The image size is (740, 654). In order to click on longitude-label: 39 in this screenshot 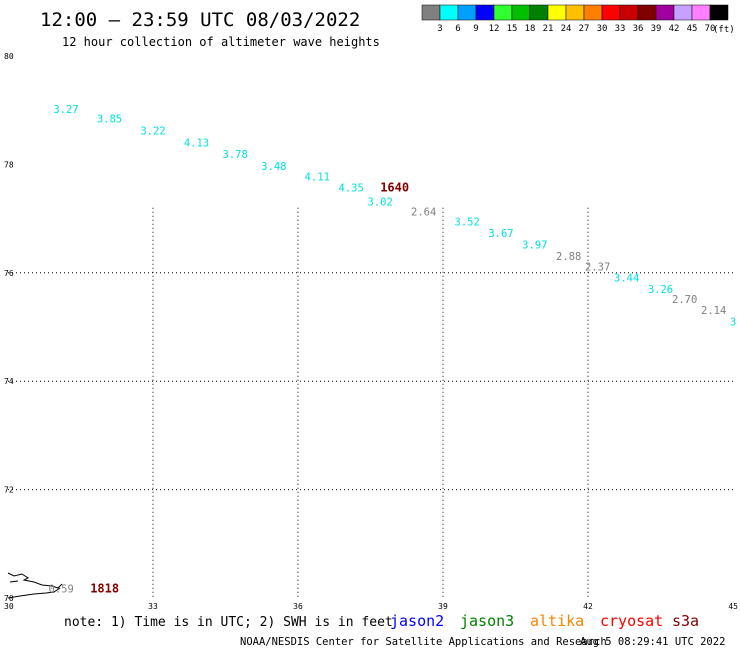, I will do `click(443, 606)`.